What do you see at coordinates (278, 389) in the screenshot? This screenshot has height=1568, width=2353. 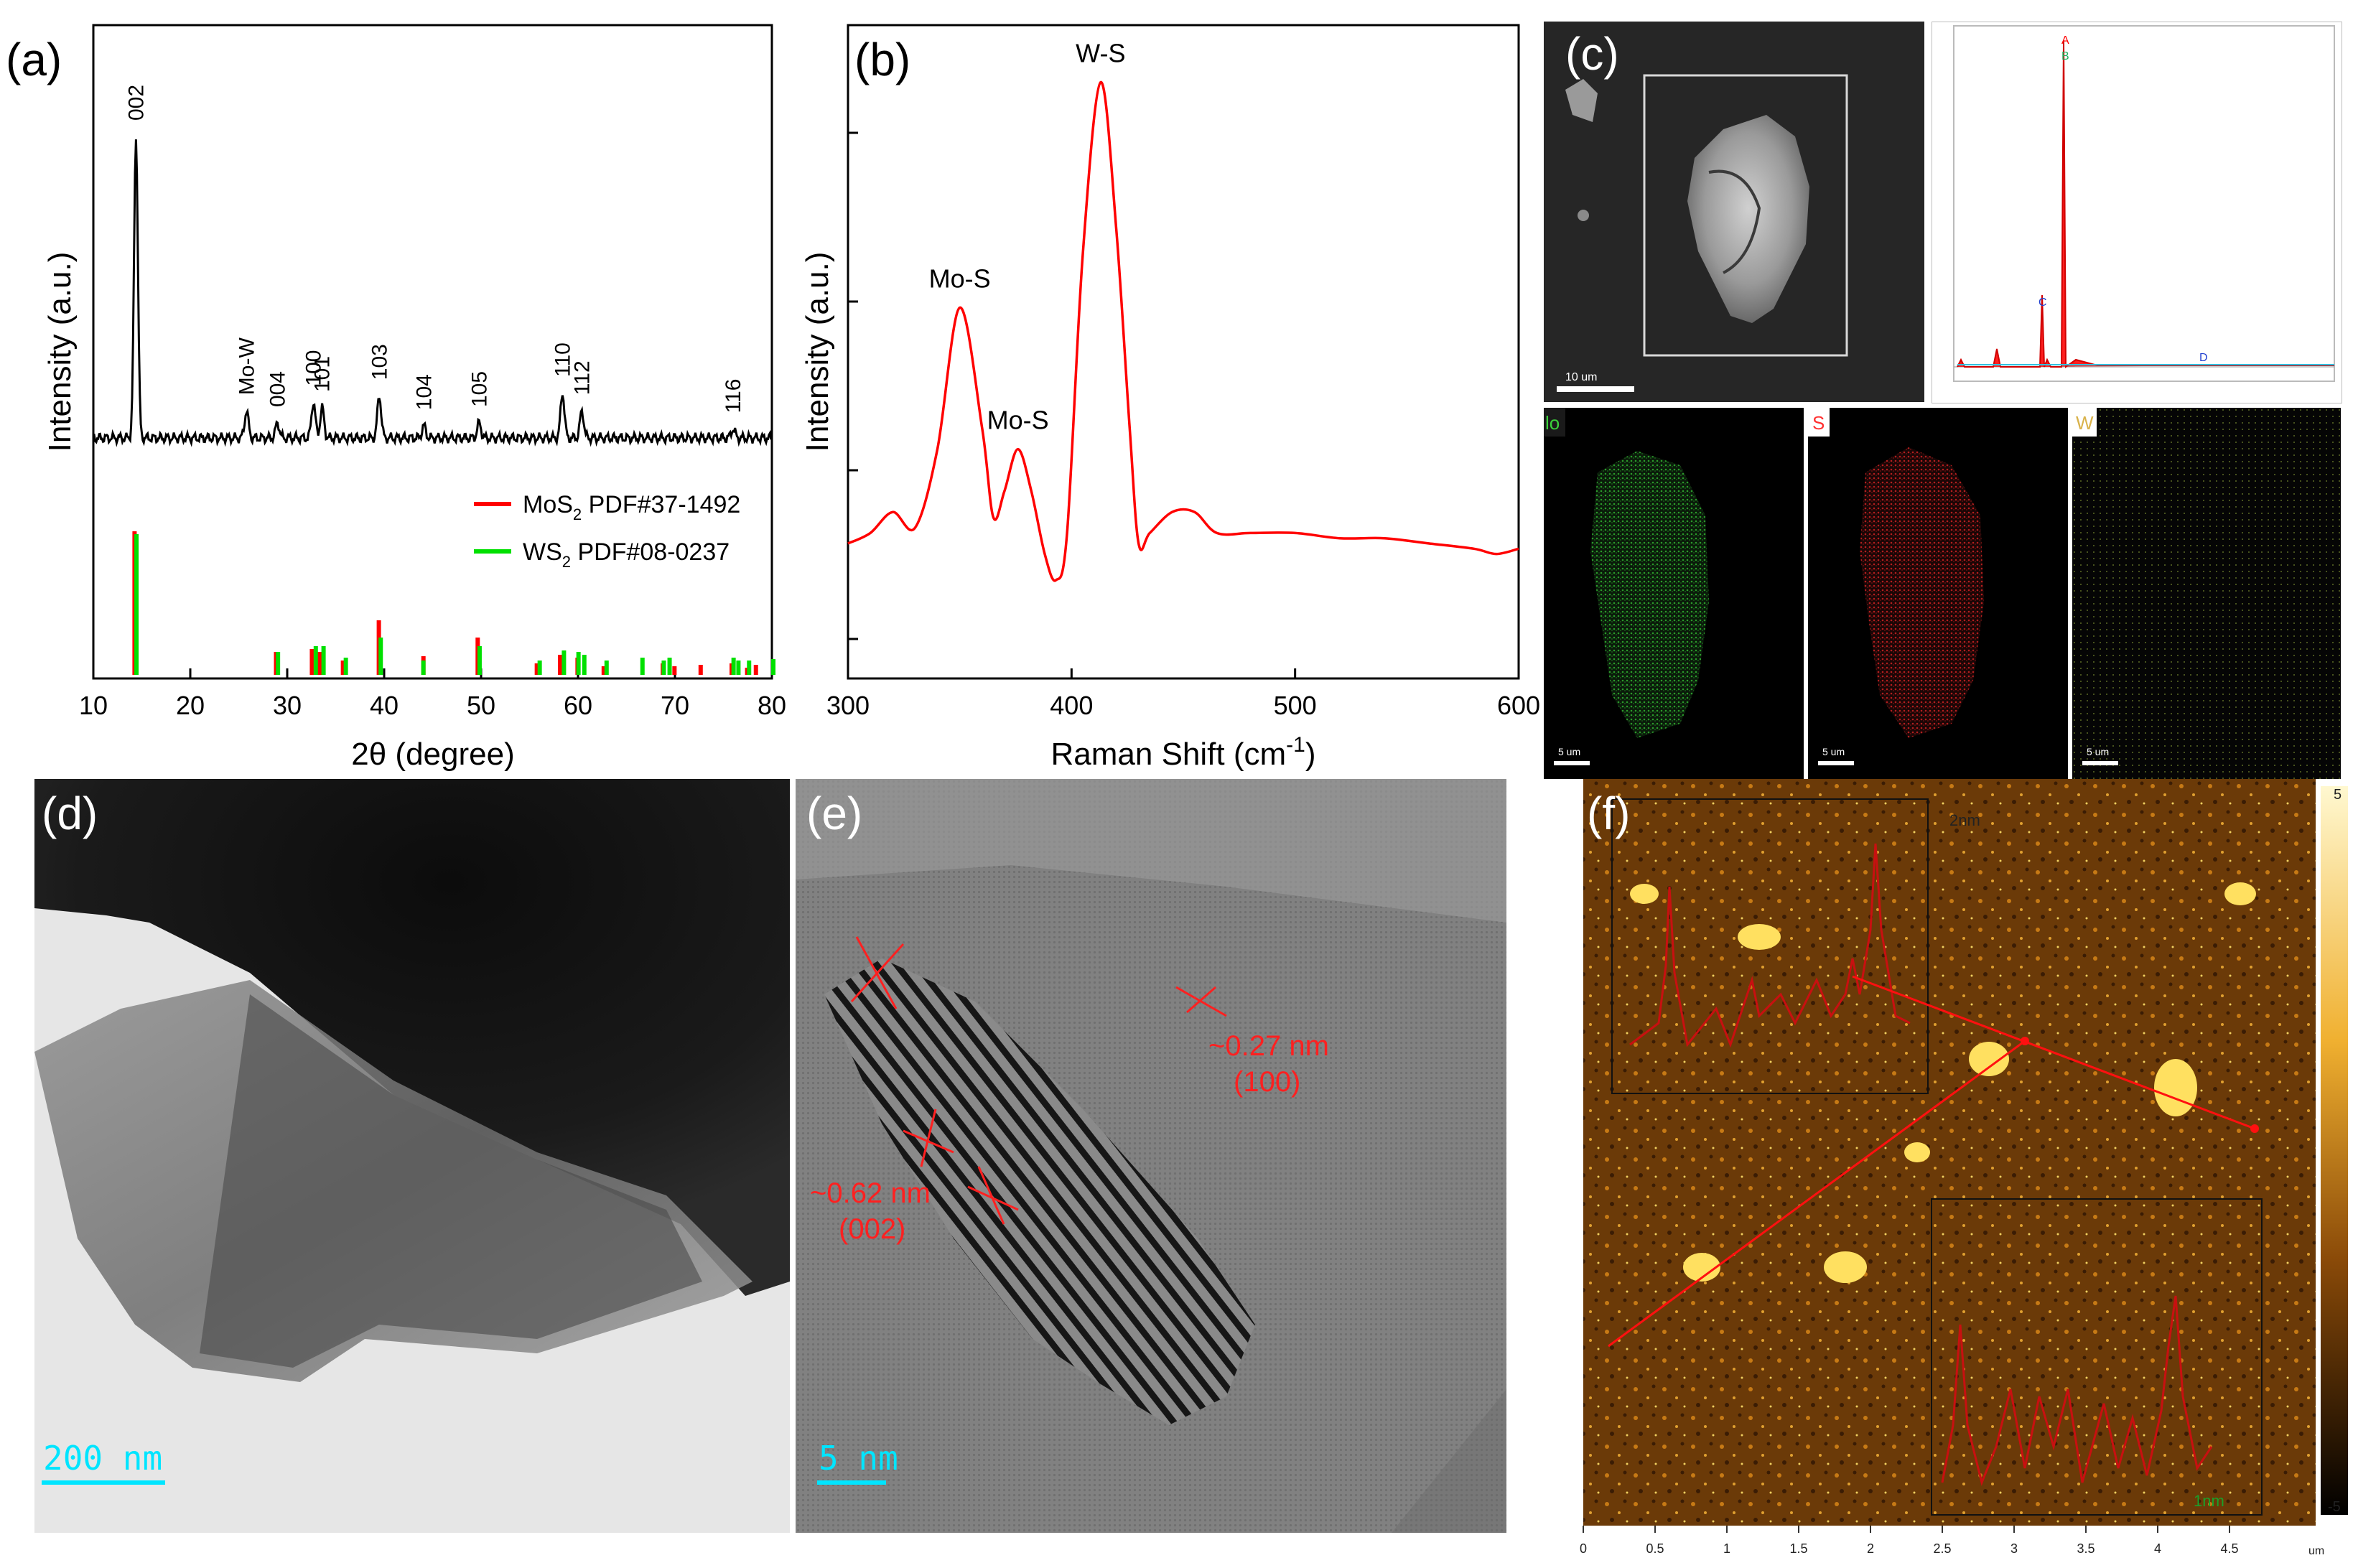 I see `peak-label: 004` at bounding box center [278, 389].